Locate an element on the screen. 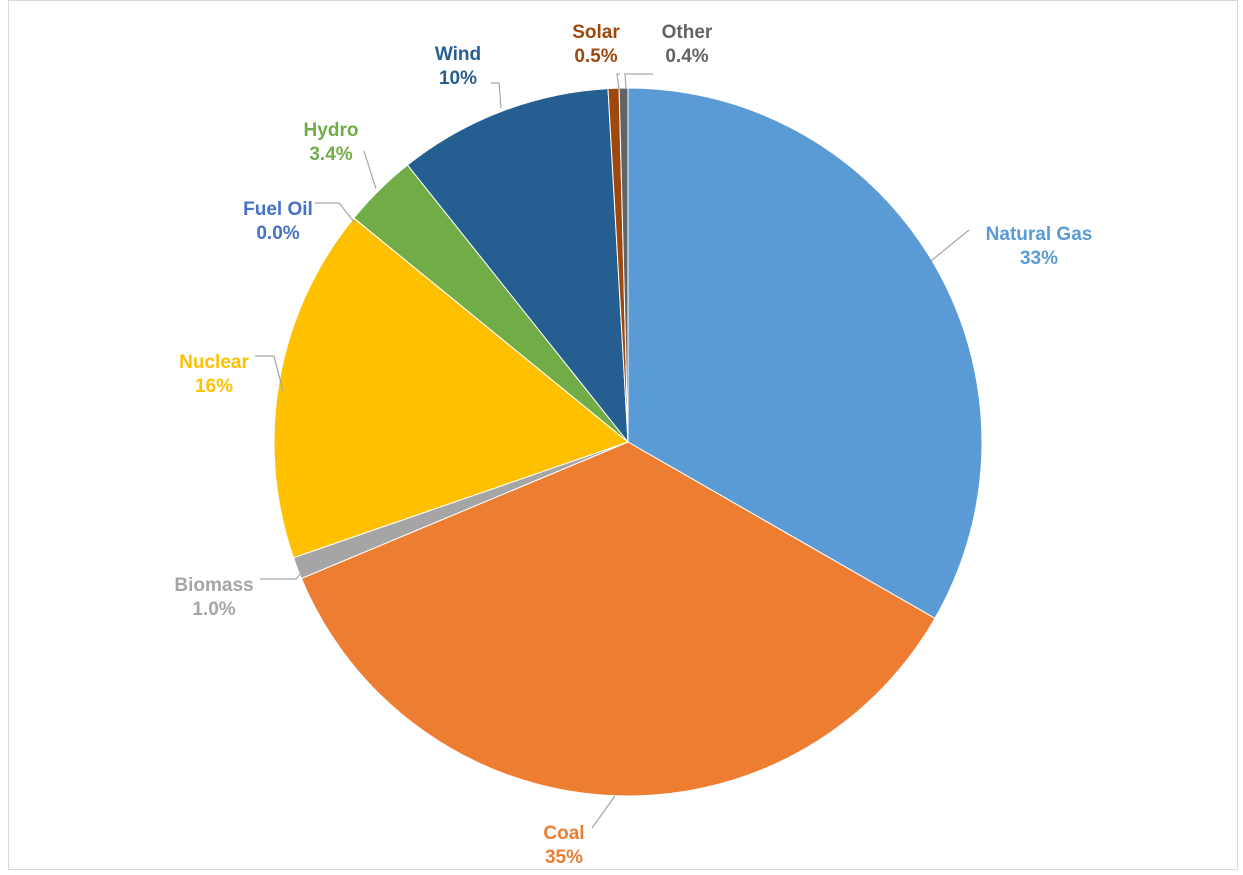 This screenshot has width=1243, height=875. leader-line-natural-gas is located at coordinates (950, 245).